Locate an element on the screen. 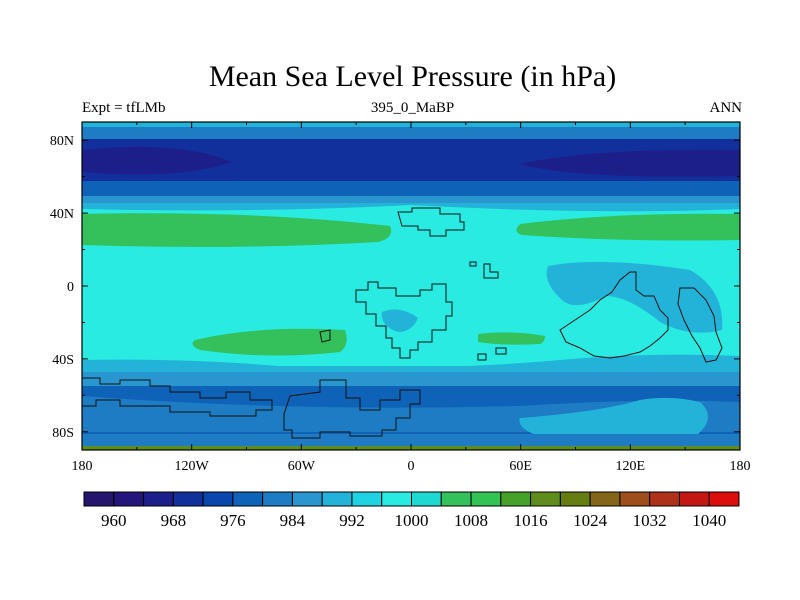 The width and height of the screenshot is (800, 600). coastline-small-islands is located at coordinates (413, 345).